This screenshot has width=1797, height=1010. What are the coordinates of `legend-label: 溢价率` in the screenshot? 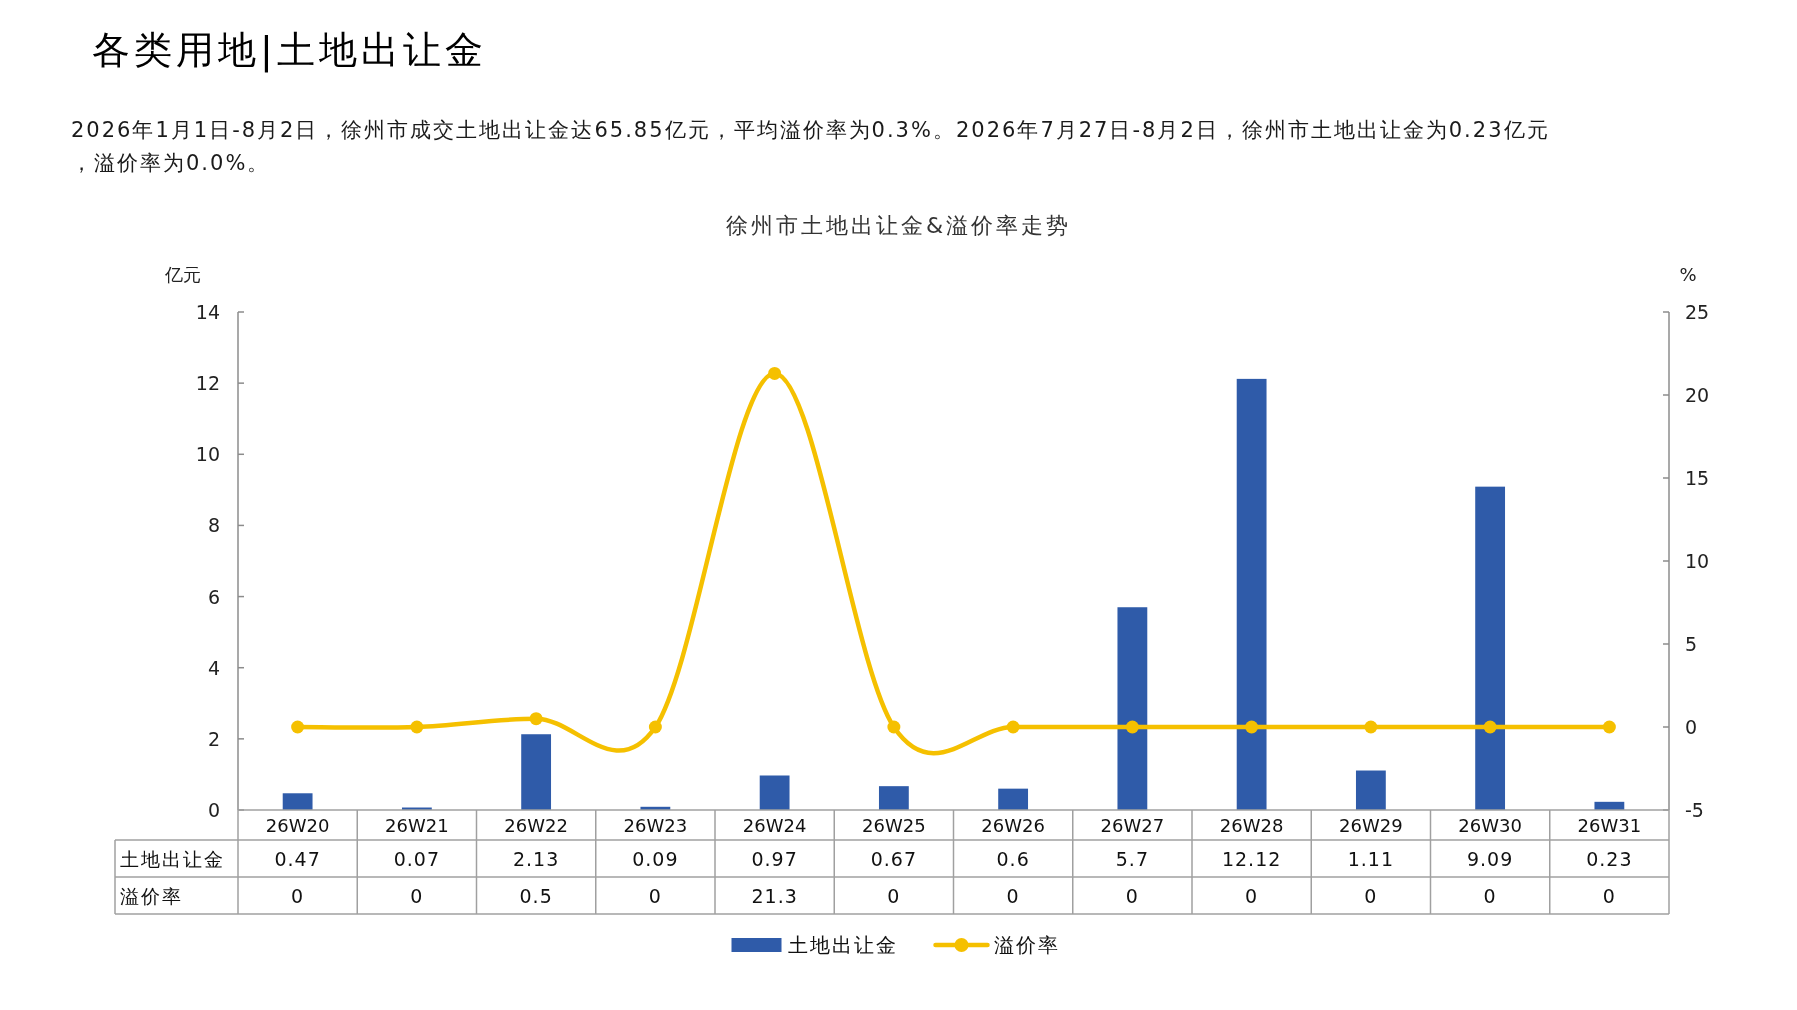 It's located at (1026, 945).